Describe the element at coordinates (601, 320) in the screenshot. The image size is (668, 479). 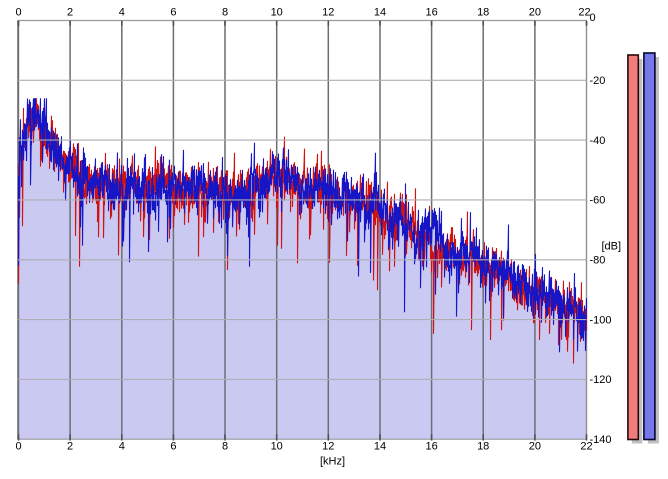
I see `svg-text: -100` at that location.